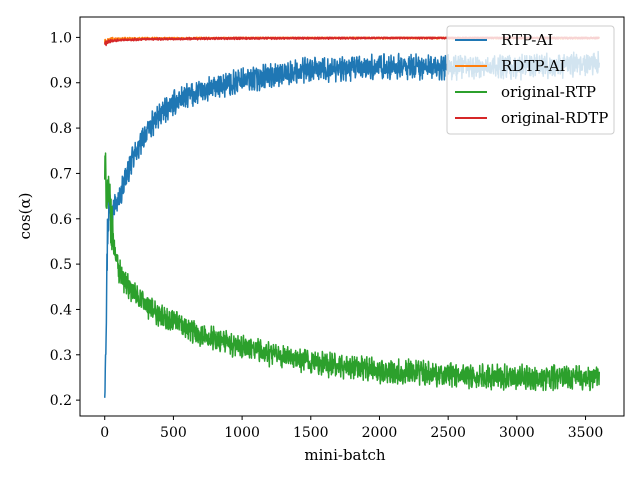  Describe the element at coordinates (311, 433) in the screenshot. I see `x-tick-label: 1500` at that location.